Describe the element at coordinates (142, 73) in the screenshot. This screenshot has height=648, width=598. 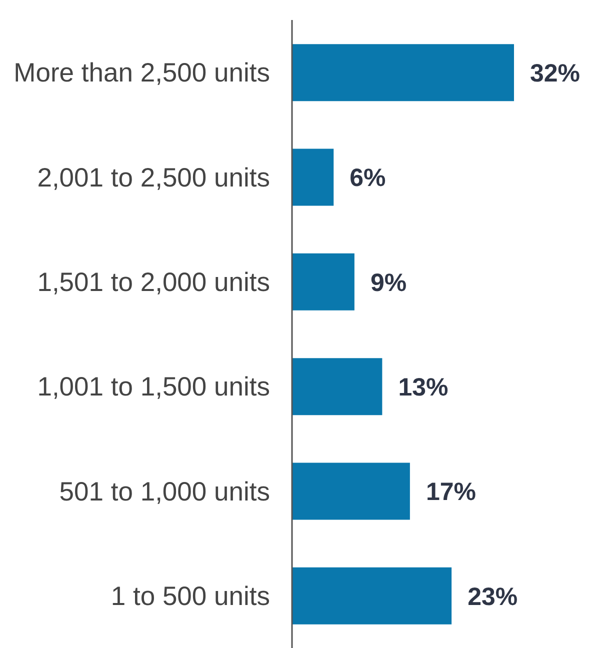
I see `y-tick-label: More than 2,500 units` at that location.